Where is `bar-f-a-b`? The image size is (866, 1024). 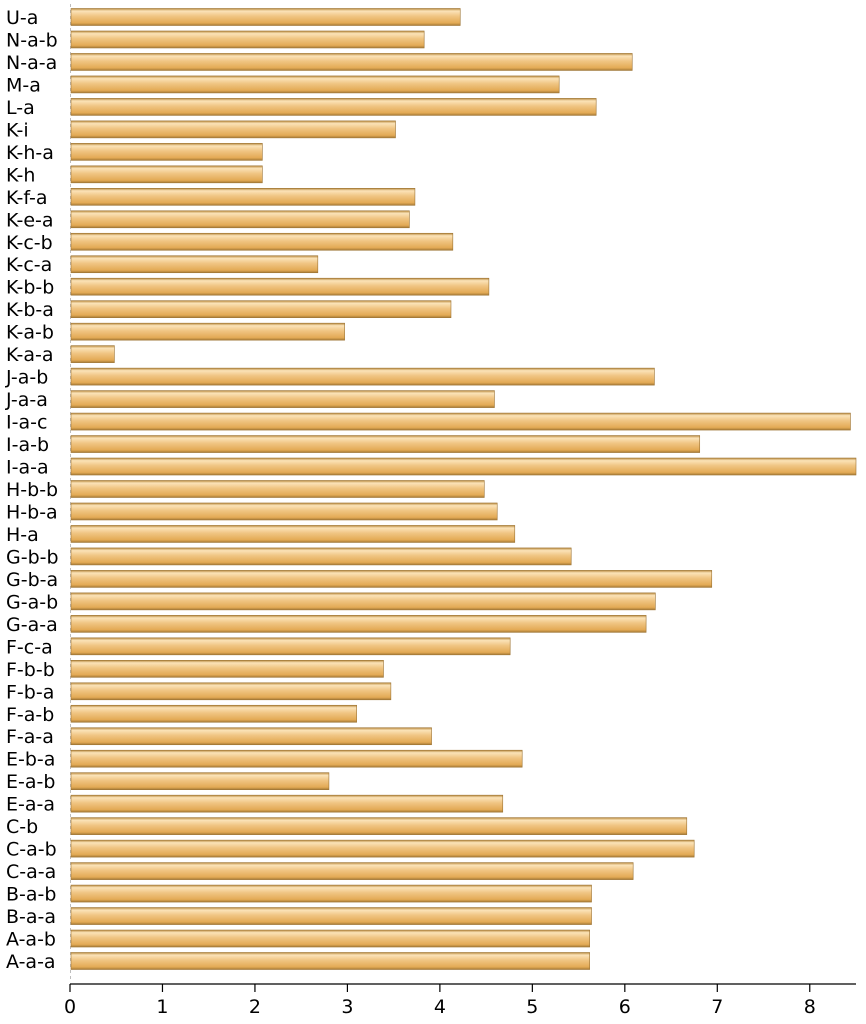
bar-f-a-b is located at coordinates (213, 713).